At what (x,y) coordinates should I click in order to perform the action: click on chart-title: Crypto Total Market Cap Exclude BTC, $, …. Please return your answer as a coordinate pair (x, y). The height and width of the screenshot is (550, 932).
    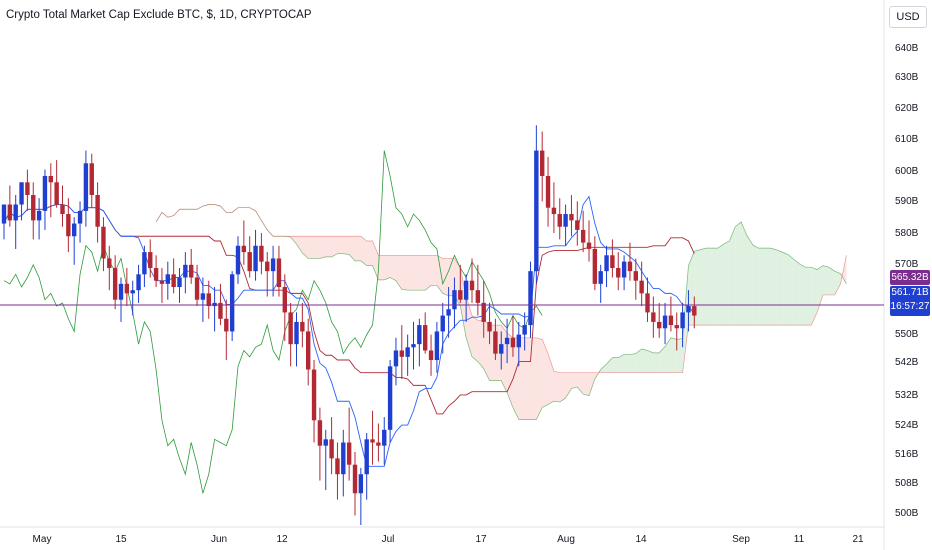
    Looking at the image, I should click on (159, 15).